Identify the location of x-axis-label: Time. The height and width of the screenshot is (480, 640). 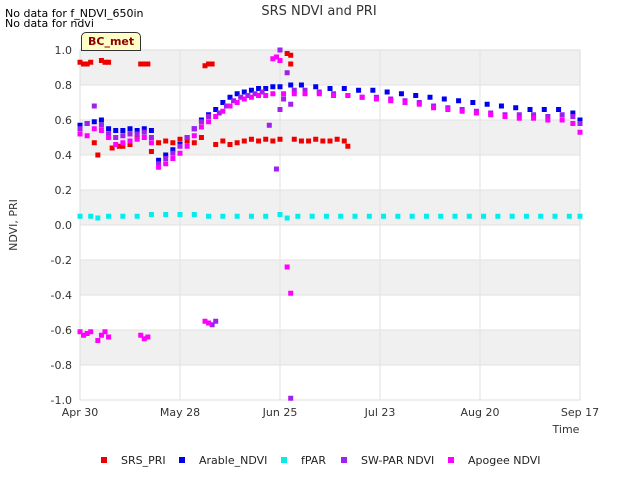
(566, 429).